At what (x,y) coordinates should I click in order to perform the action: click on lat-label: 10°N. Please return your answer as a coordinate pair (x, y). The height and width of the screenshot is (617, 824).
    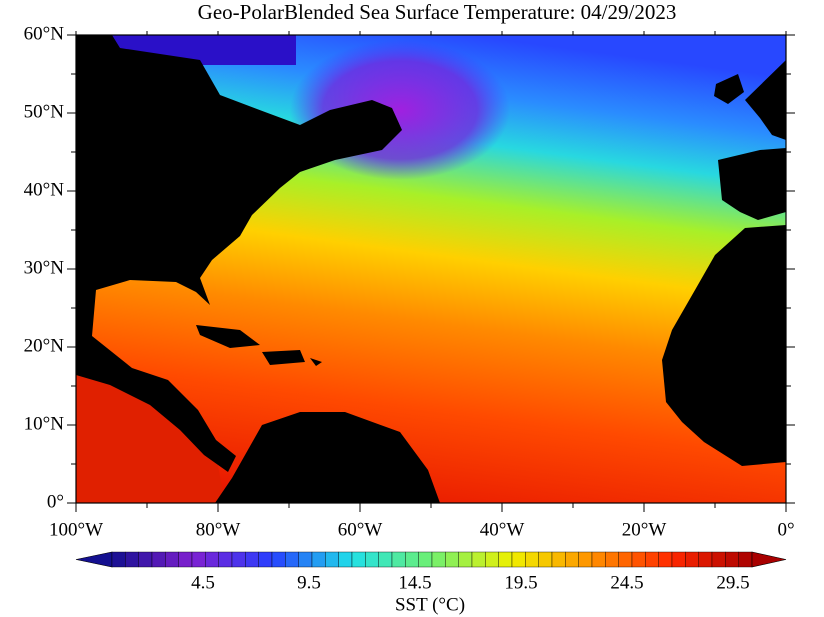
    Looking at the image, I should click on (44, 423).